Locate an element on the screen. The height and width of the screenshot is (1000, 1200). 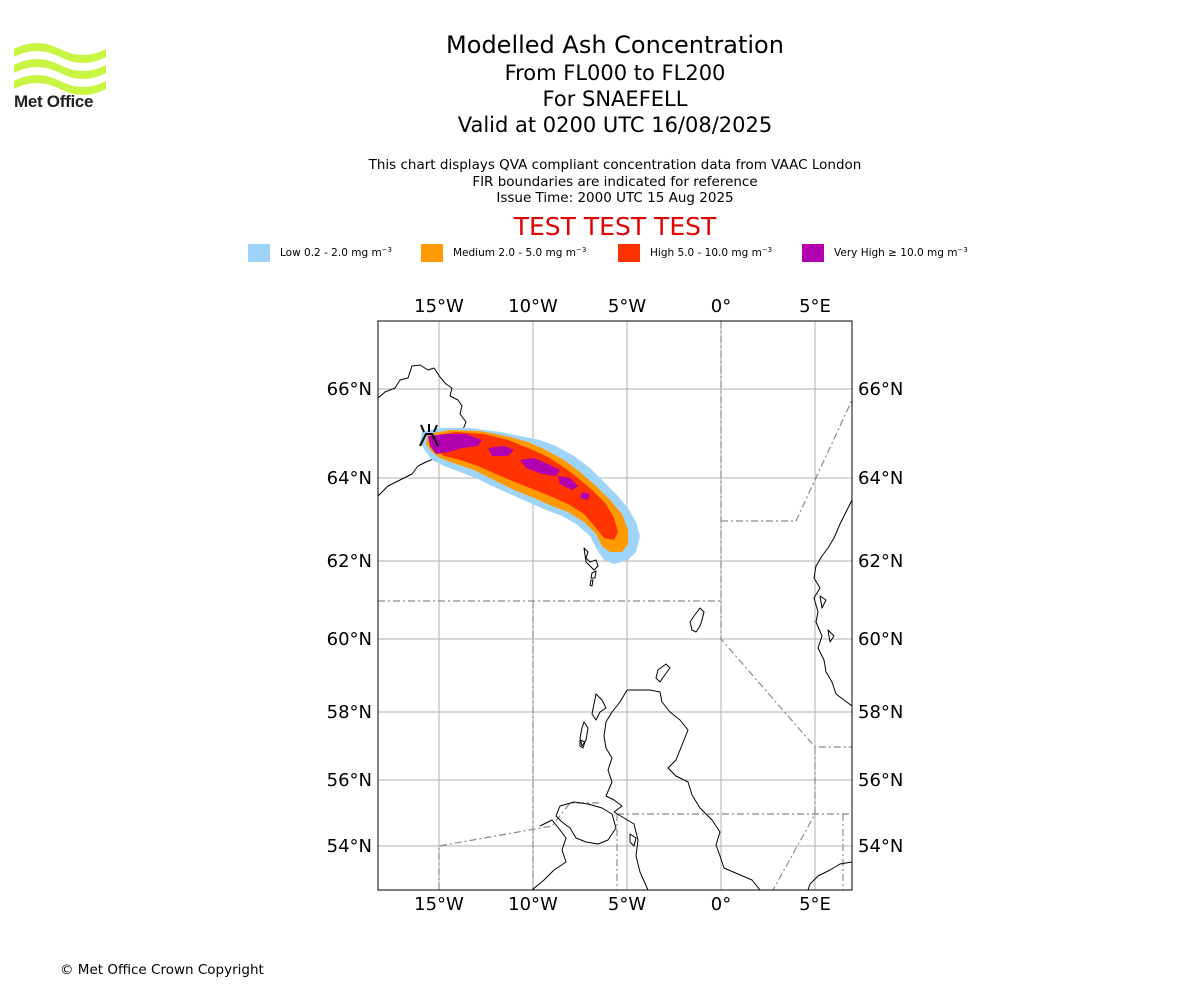
ash-high-region is located at coordinates (524, 486).